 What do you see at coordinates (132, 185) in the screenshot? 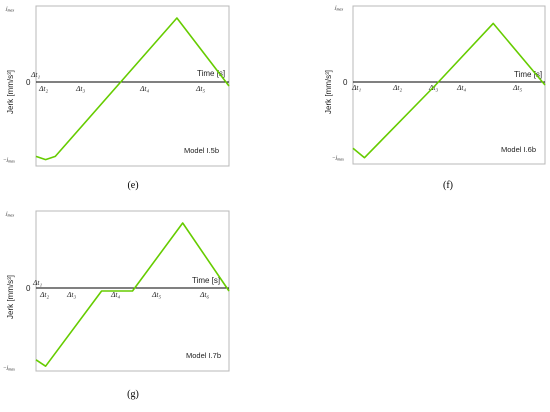
I see `panel-caption: (e)` at bounding box center [132, 185].